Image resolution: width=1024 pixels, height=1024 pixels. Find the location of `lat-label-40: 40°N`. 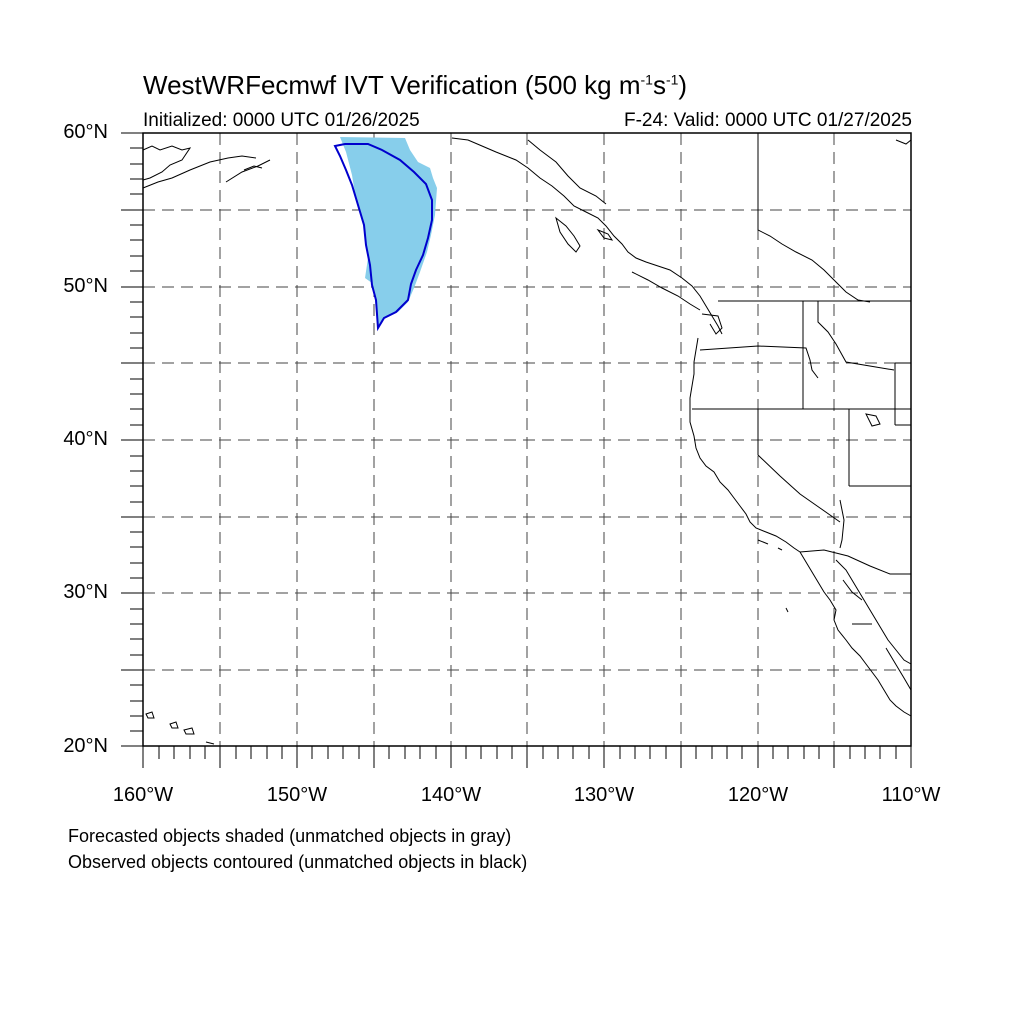

lat-label-40: 40°N is located at coordinates (85, 439).